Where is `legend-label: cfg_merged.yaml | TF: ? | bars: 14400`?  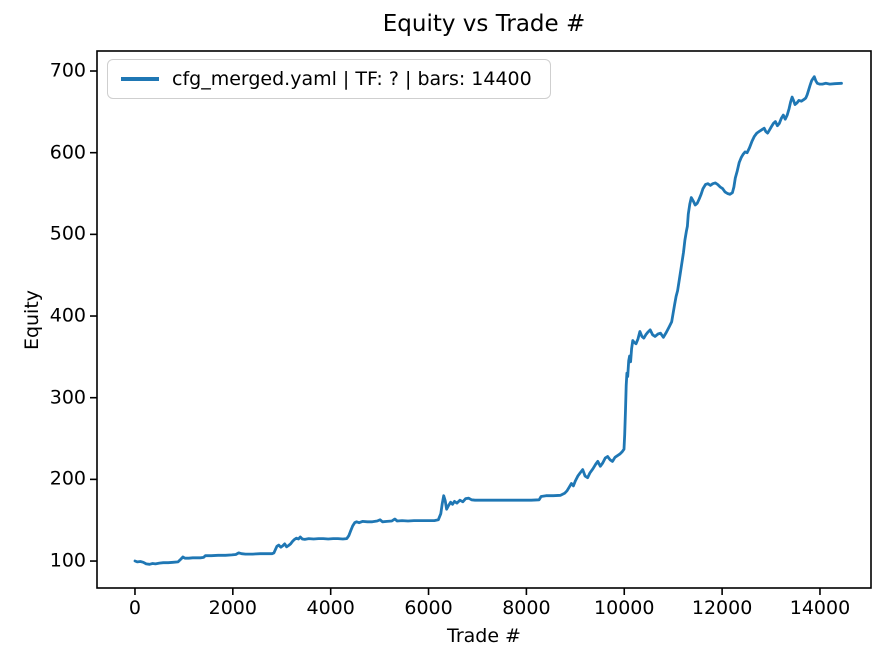 legend-label: cfg_merged.yaml | TF: ? | bars: 14400 is located at coordinates (352, 79).